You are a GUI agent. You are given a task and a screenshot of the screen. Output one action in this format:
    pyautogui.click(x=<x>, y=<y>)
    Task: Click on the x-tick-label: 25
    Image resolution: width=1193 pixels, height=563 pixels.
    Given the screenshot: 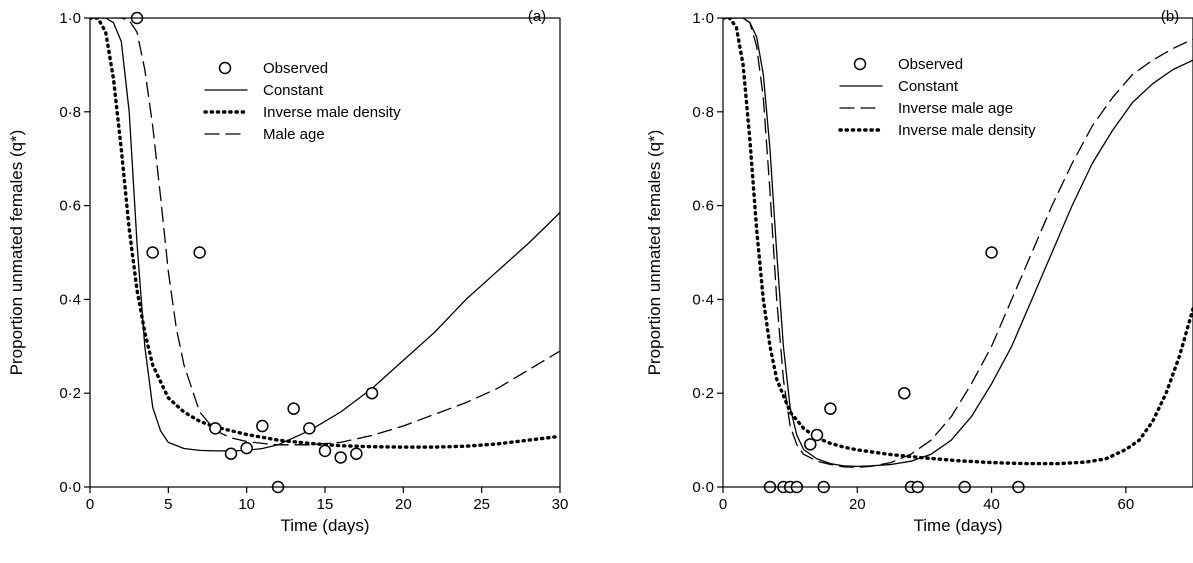 What is the action you would take?
    pyautogui.click(x=481, y=504)
    